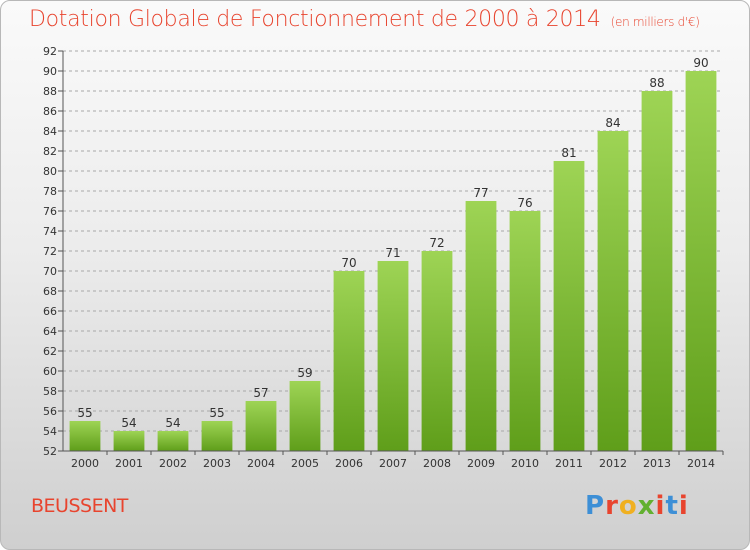 The width and height of the screenshot is (750, 550). I want to click on data-label: 81, so click(568, 153).